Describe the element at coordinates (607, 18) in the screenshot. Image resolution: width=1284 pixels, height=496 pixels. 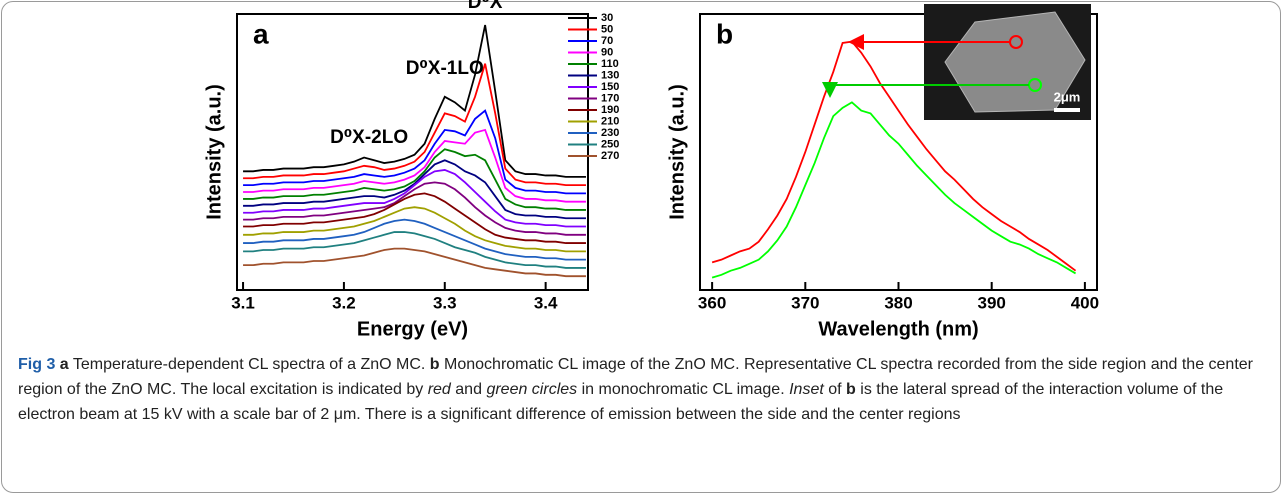
I see `legend-label: 30` at that location.